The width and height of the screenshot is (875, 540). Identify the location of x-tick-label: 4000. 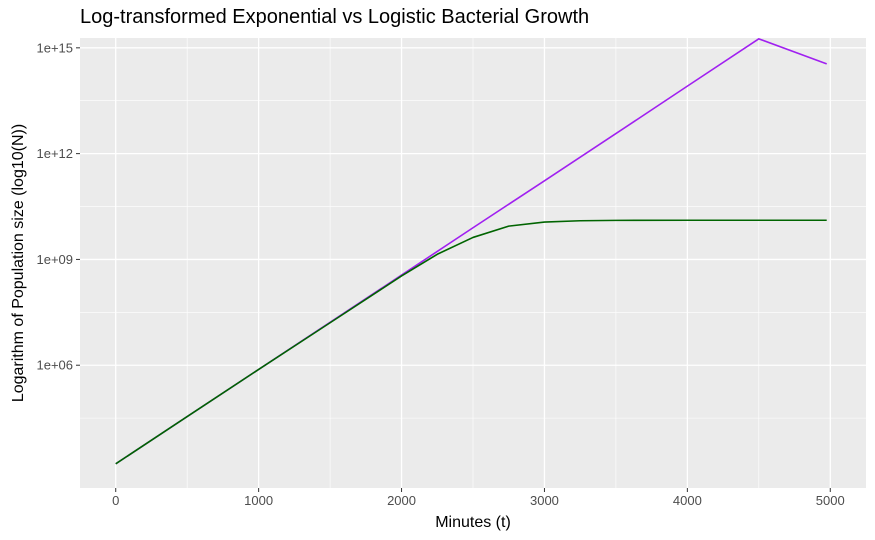
(687, 500).